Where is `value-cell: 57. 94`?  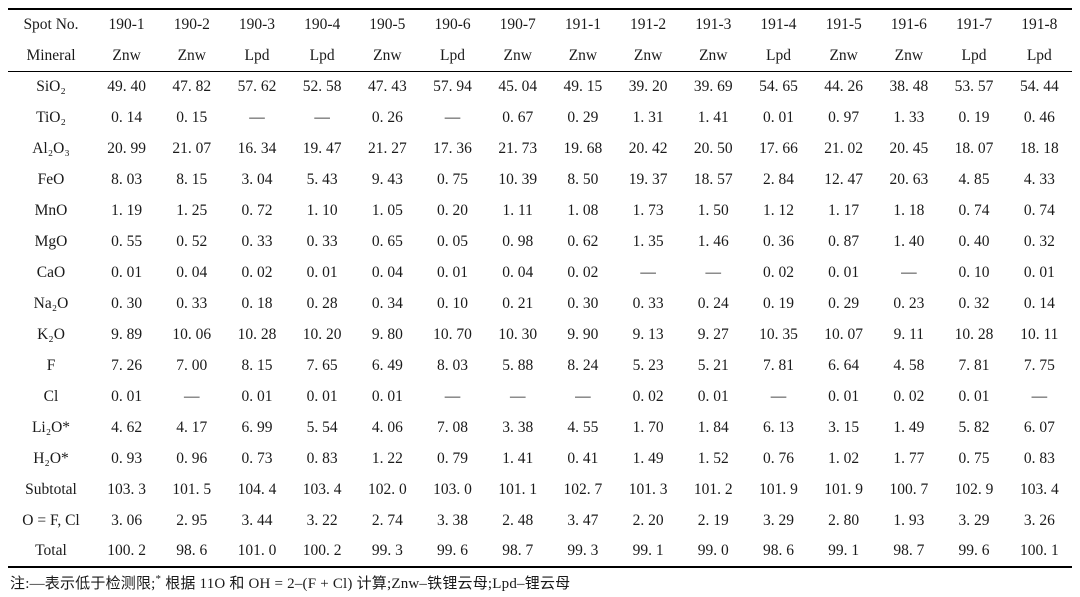
value-cell: 57. 94 is located at coordinates (452, 86).